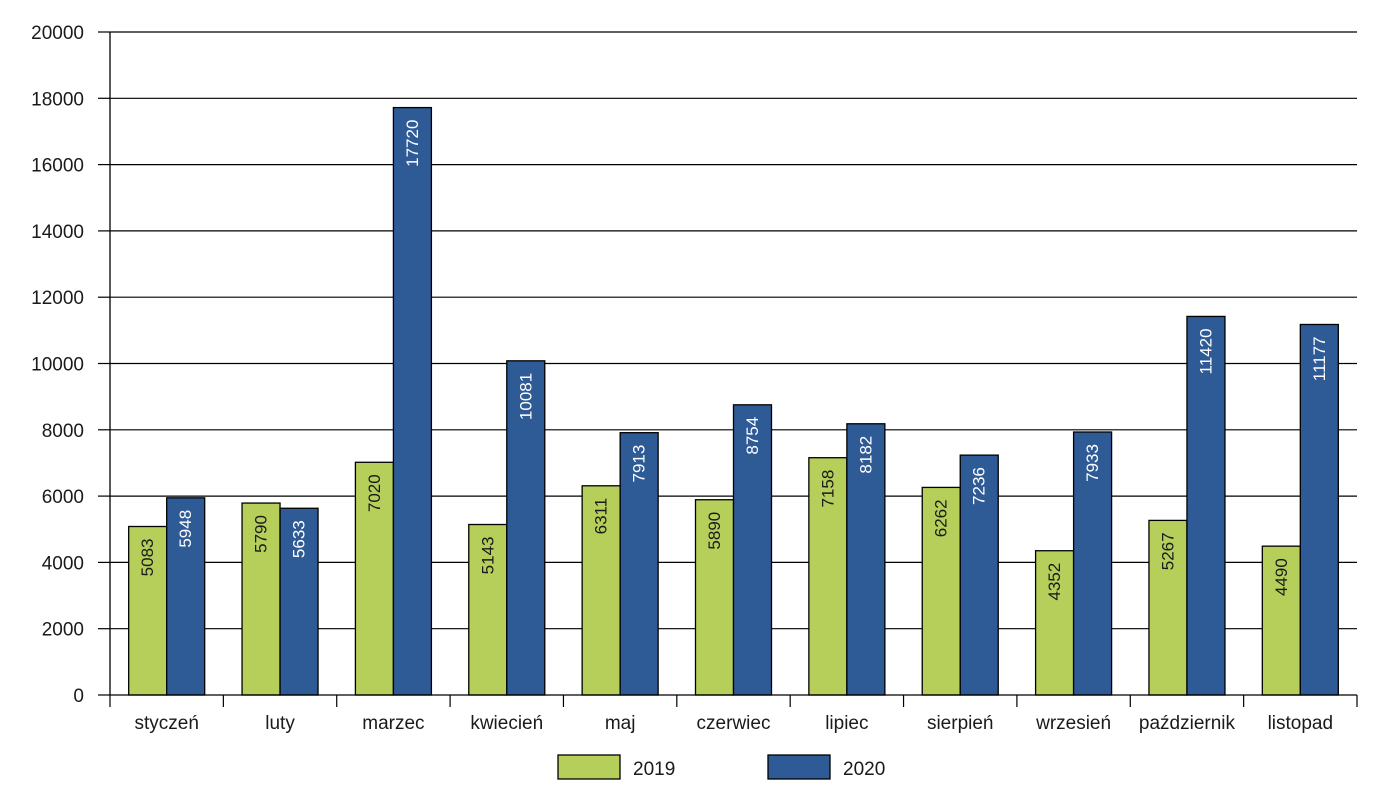 This screenshot has height=796, width=1399. What do you see at coordinates (639, 564) in the screenshot?
I see `bar-2020-maj` at bounding box center [639, 564].